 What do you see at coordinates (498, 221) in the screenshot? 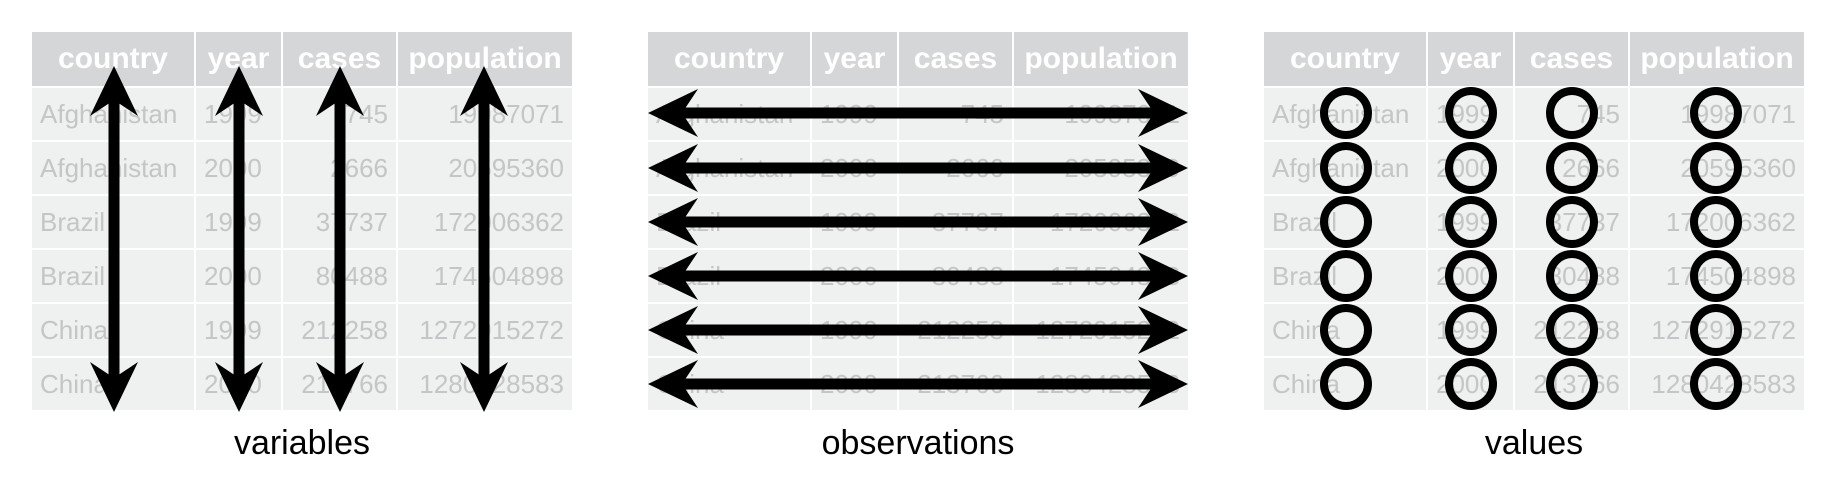
I see `table-cell: 172006362` at bounding box center [498, 221].